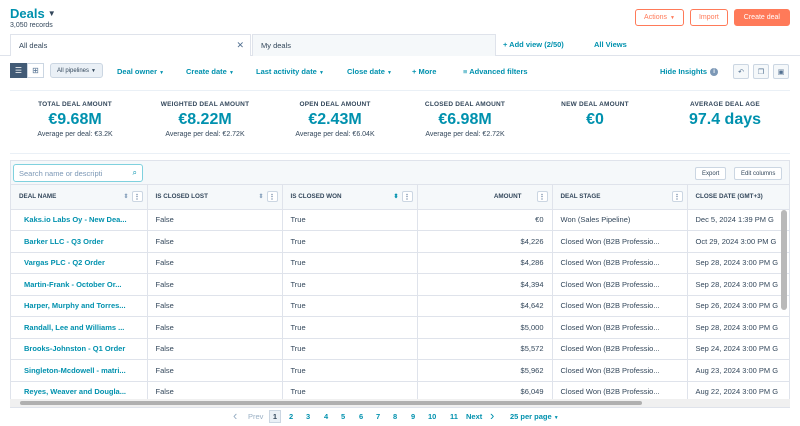  What do you see at coordinates (18, 70) in the screenshot?
I see `list-view-icon: ☰` at bounding box center [18, 70].